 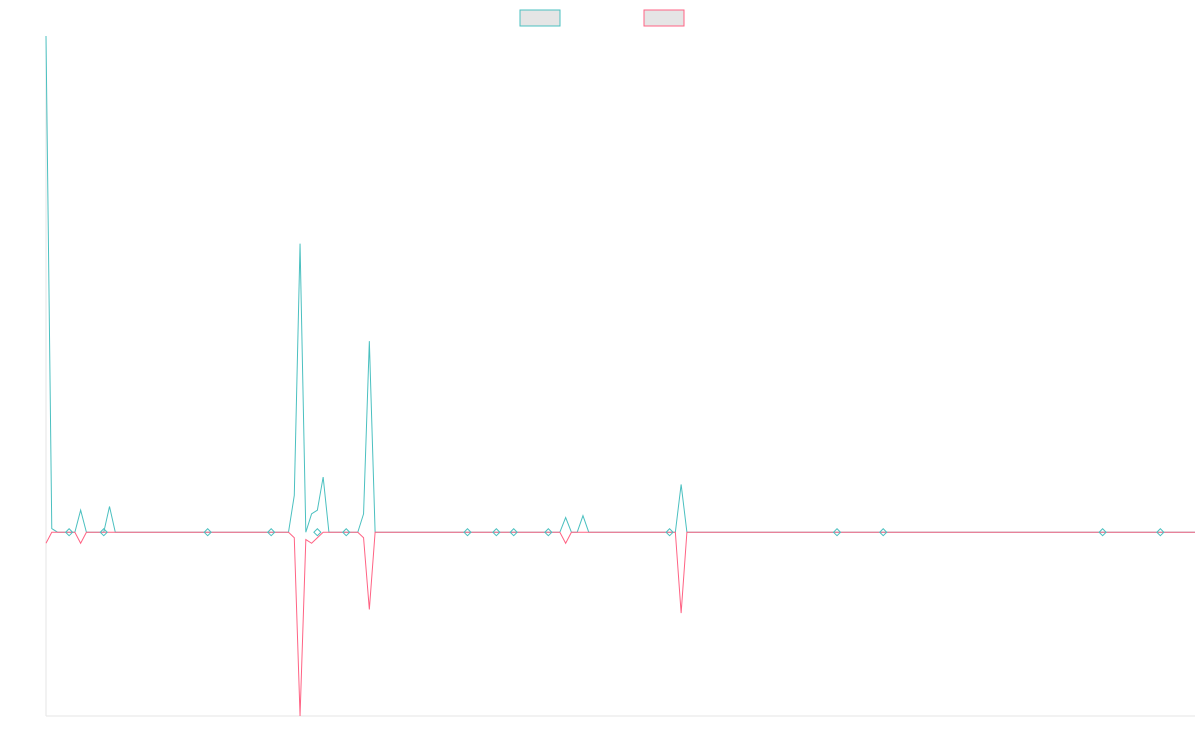 What do you see at coordinates (614, 532) in the screenshot?
I see `point-markers` at bounding box center [614, 532].